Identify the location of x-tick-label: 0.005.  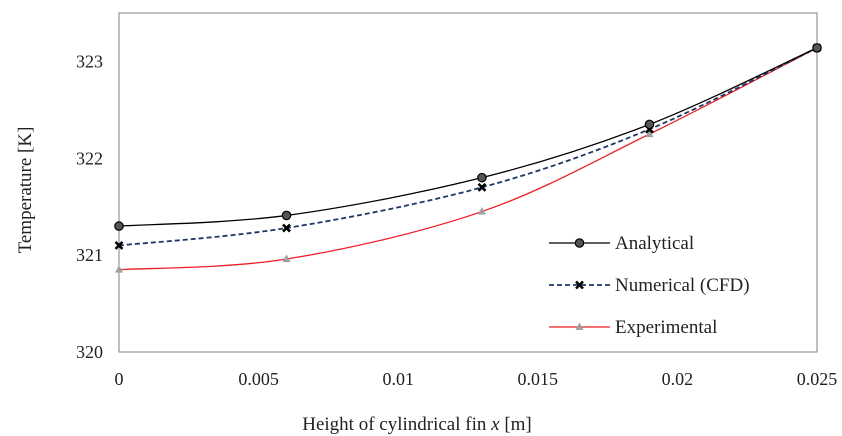
(258, 379).